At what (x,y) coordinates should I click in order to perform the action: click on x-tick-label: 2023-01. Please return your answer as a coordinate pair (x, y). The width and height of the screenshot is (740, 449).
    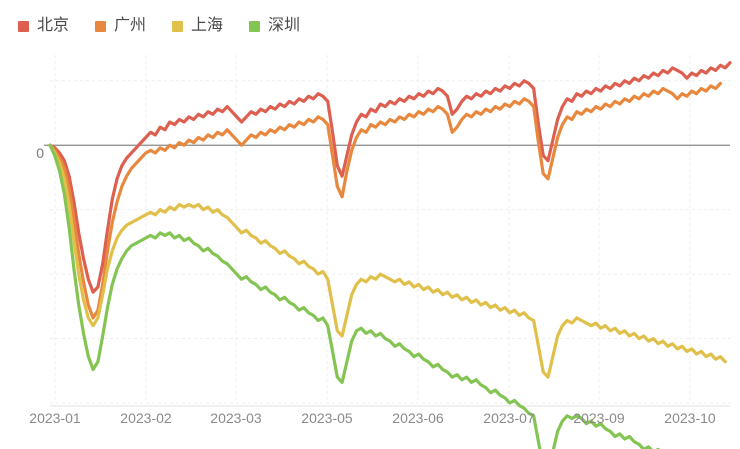
    Looking at the image, I should click on (55, 418).